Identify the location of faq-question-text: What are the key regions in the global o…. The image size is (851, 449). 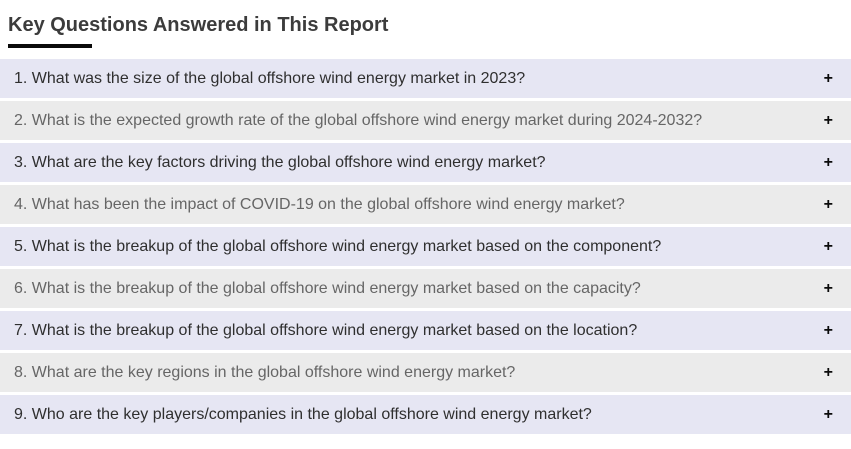
(273, 372).